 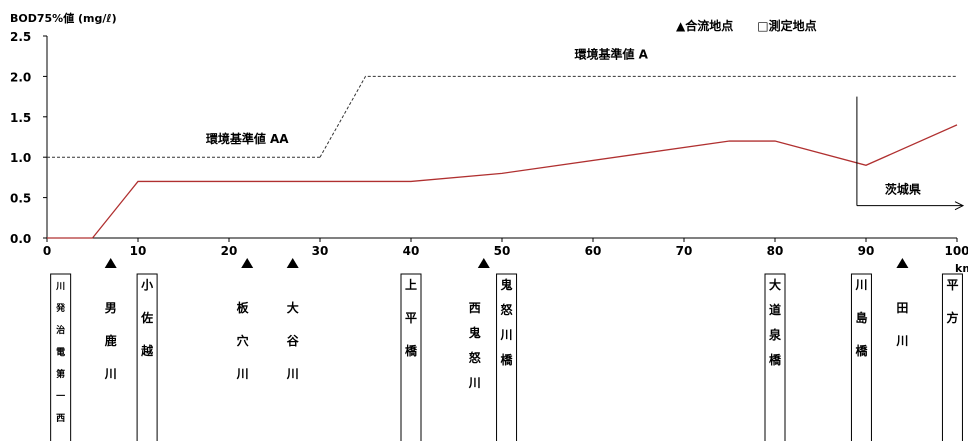 I want to click on station-label: 上平橋, so click(x=411, y=317).